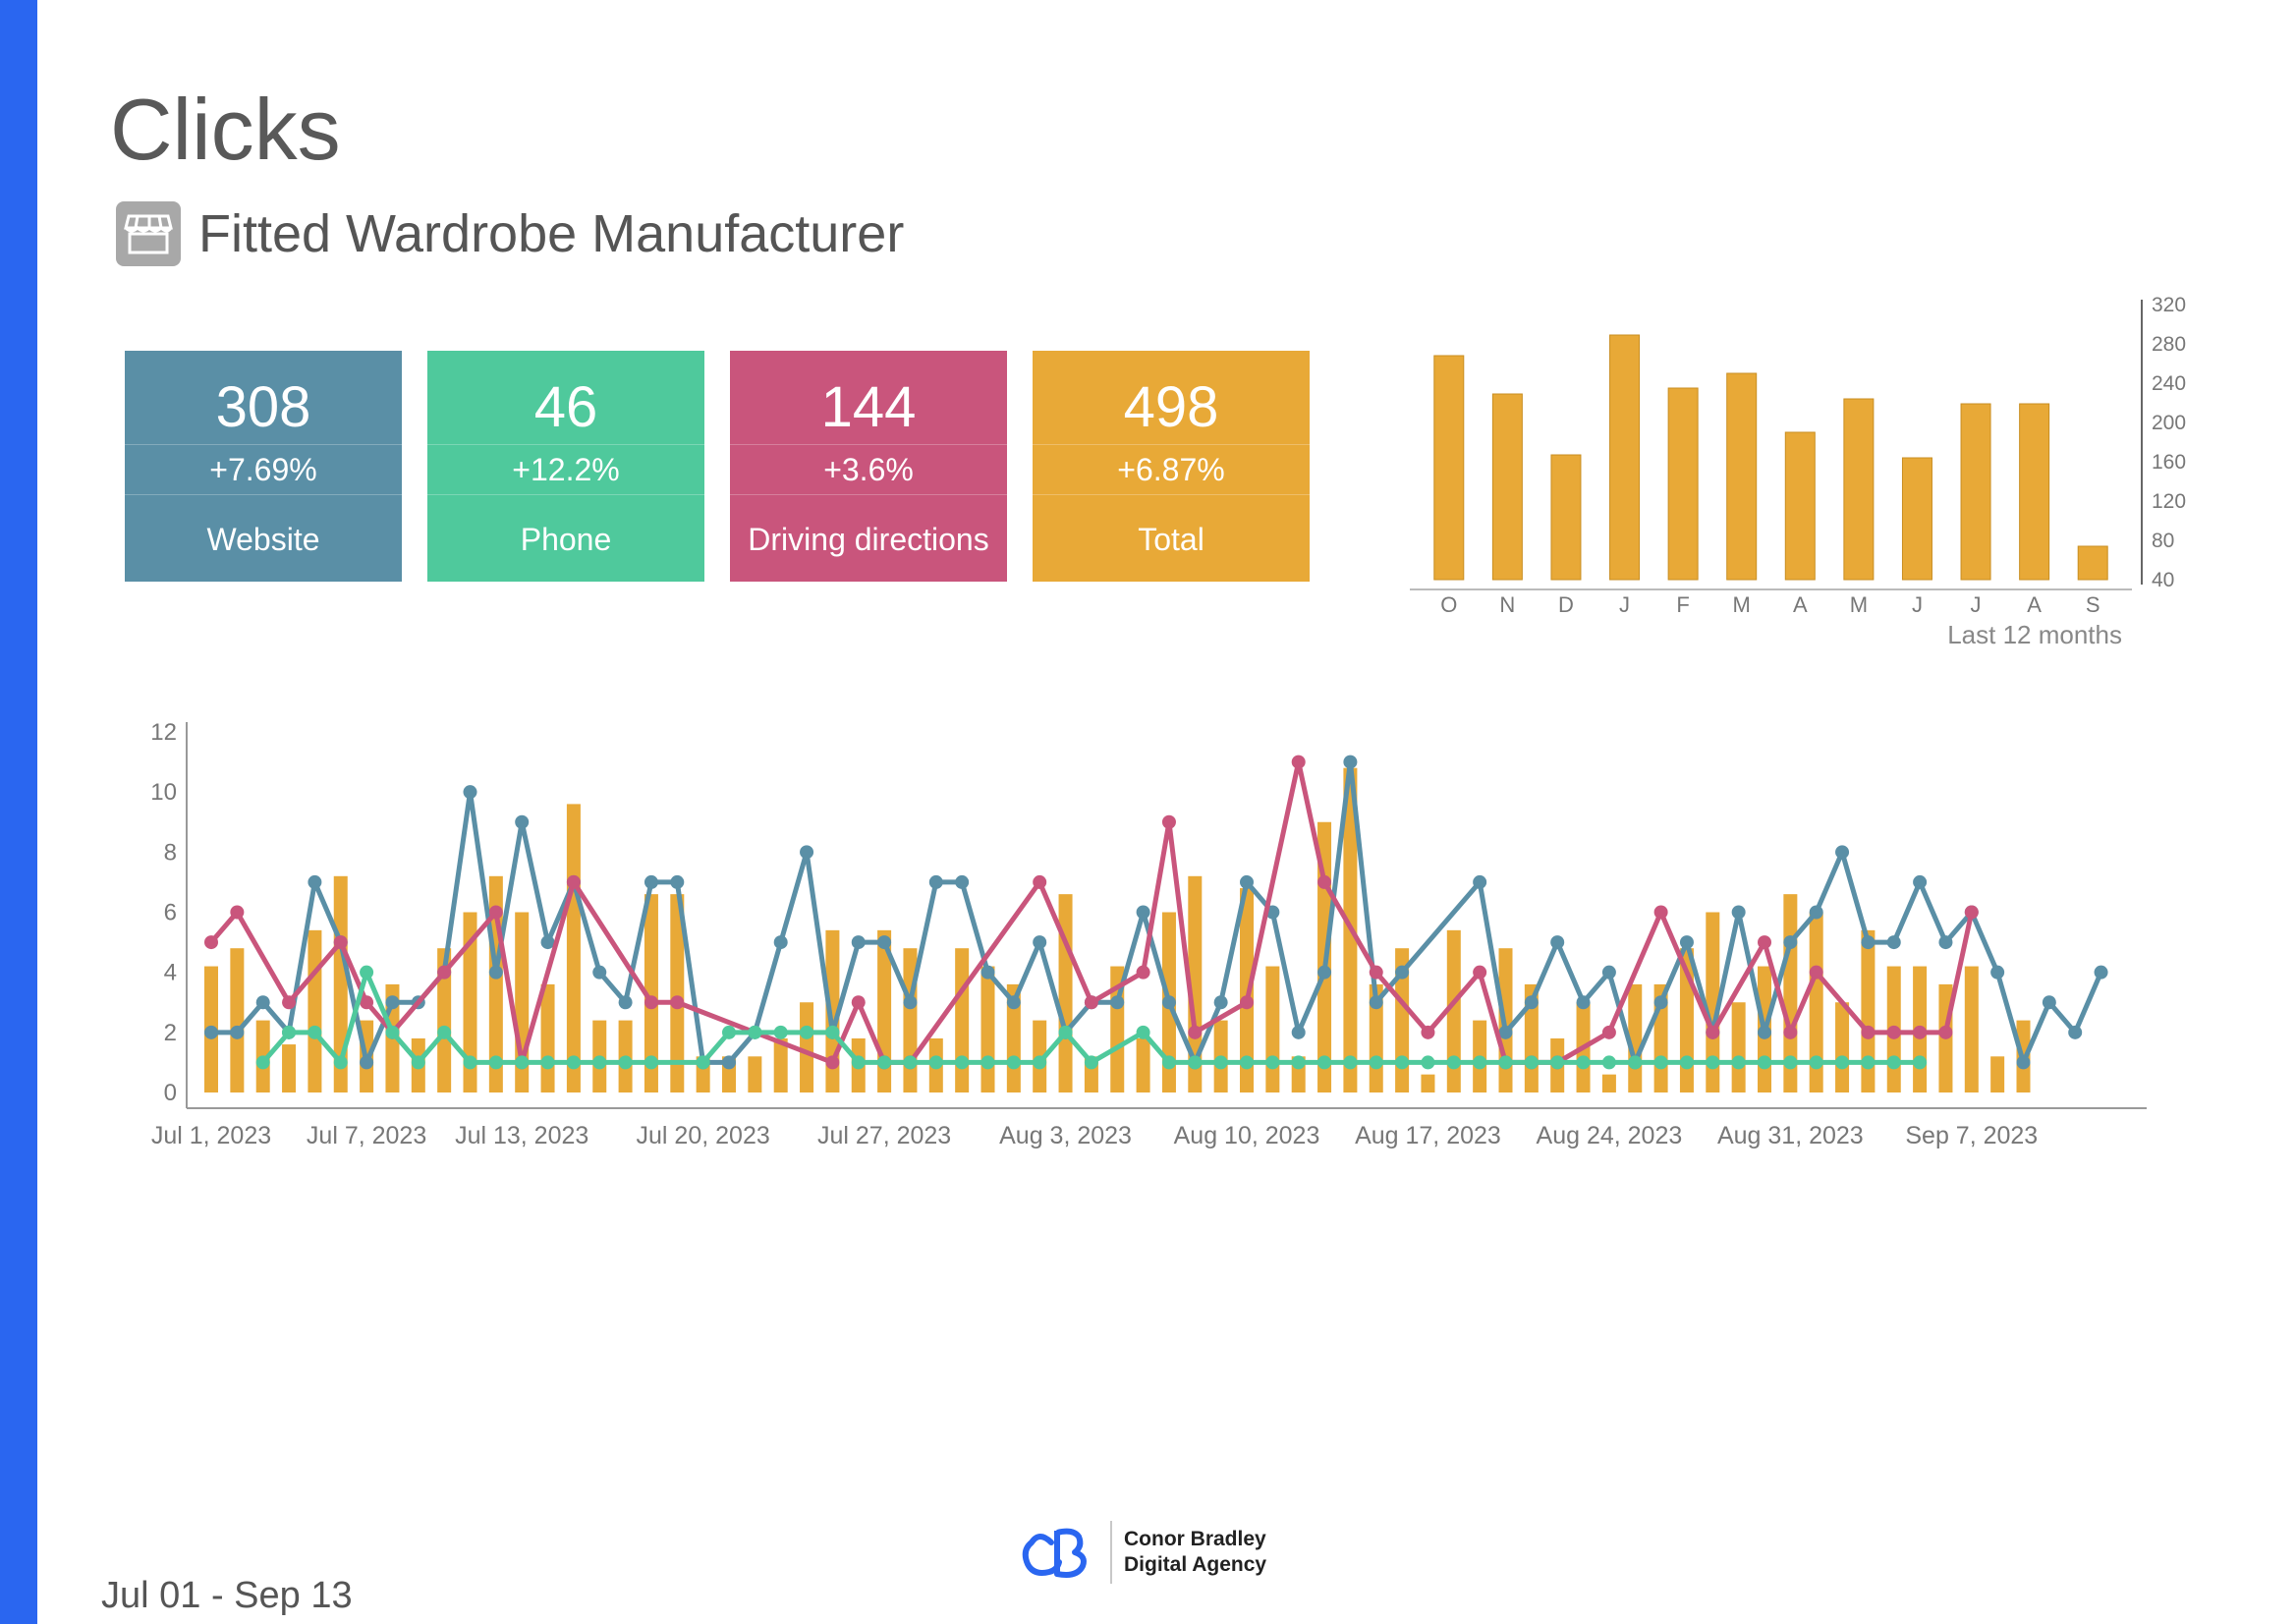 This screenshot has width=2296, height=1624. What do you see at coordinates (1917, 604) in the screenshot?
I see `month-tick-label: J` at bounding box center [1917, 604].